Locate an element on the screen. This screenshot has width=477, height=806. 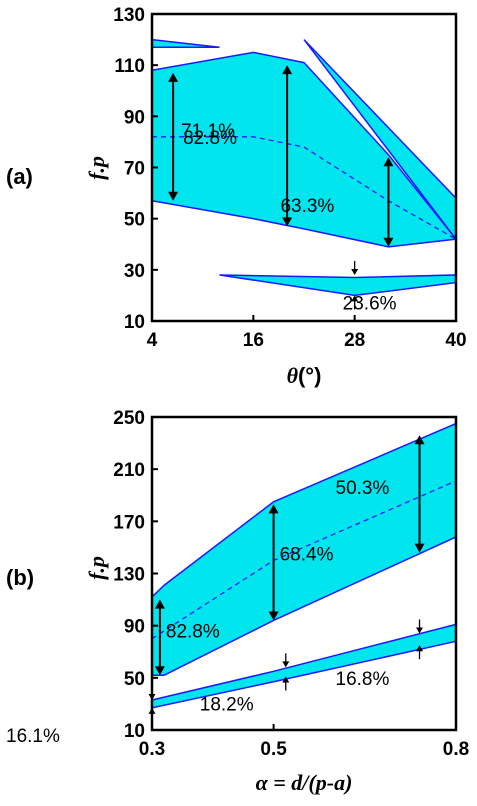
panel-b-annotation-2: 50.3% is located at coordinates (380, 494).